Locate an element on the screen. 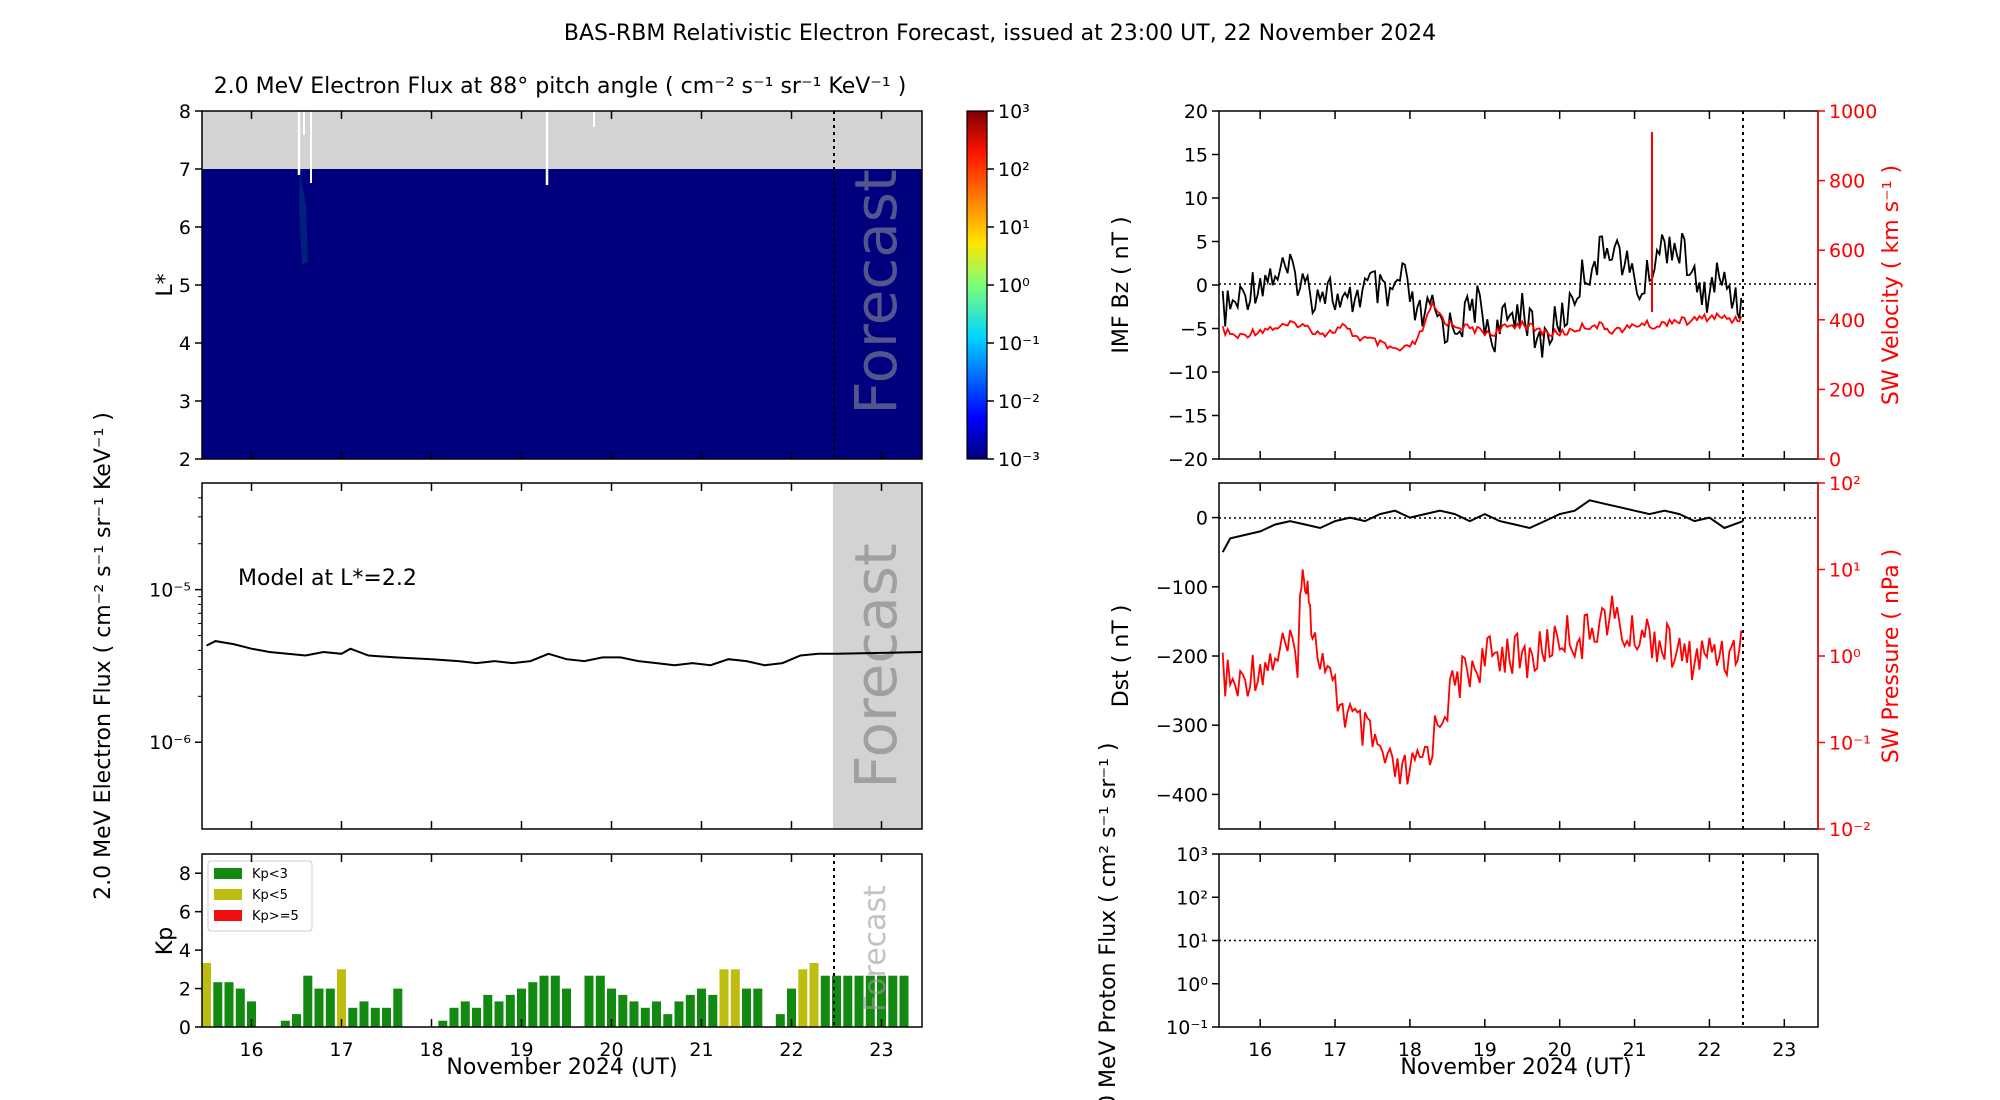 Image resolution: width=2000 pixels, height=1100 pixels. flux-l22-y-ticks: 10⁻⁶ 10⁻⁵ is located at coordinates (516, 656).